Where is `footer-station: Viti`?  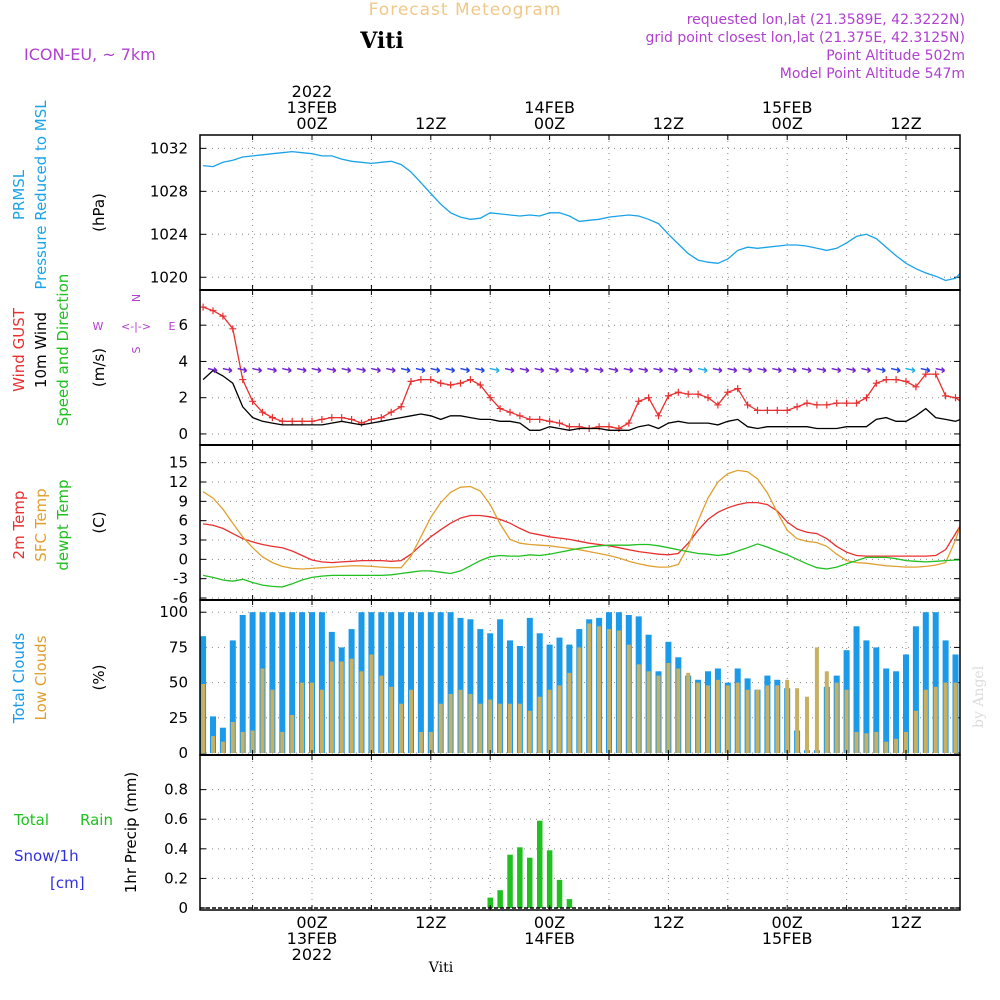 footer-station: Viti is located at coordinates (441, 968).